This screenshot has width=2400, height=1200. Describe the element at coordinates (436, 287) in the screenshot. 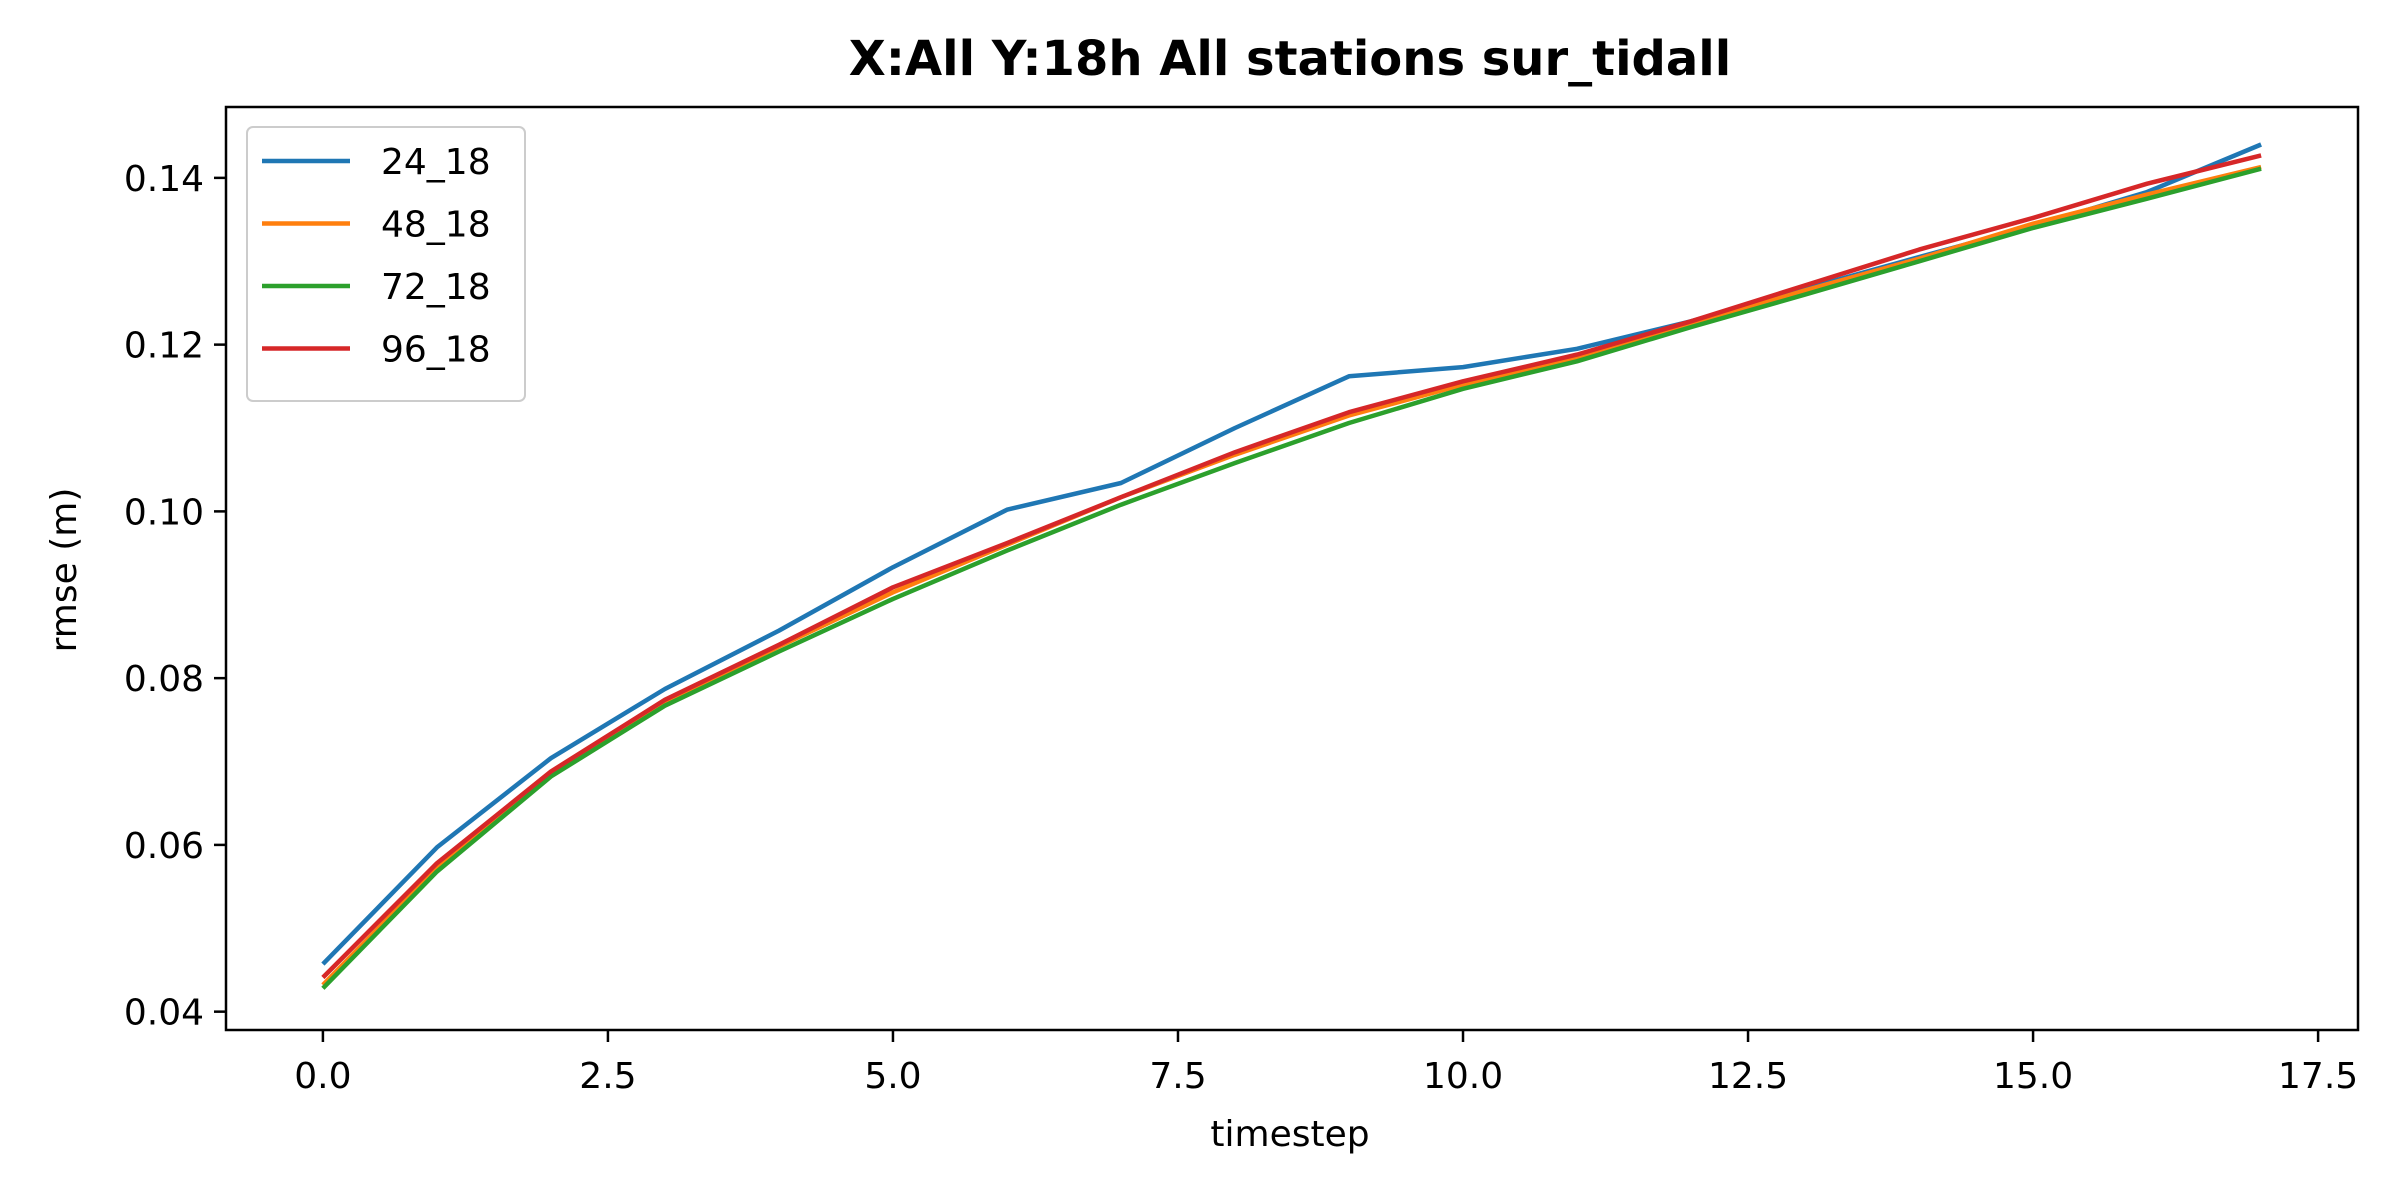

I see `legend-label-72_18: 72_18` at that location.